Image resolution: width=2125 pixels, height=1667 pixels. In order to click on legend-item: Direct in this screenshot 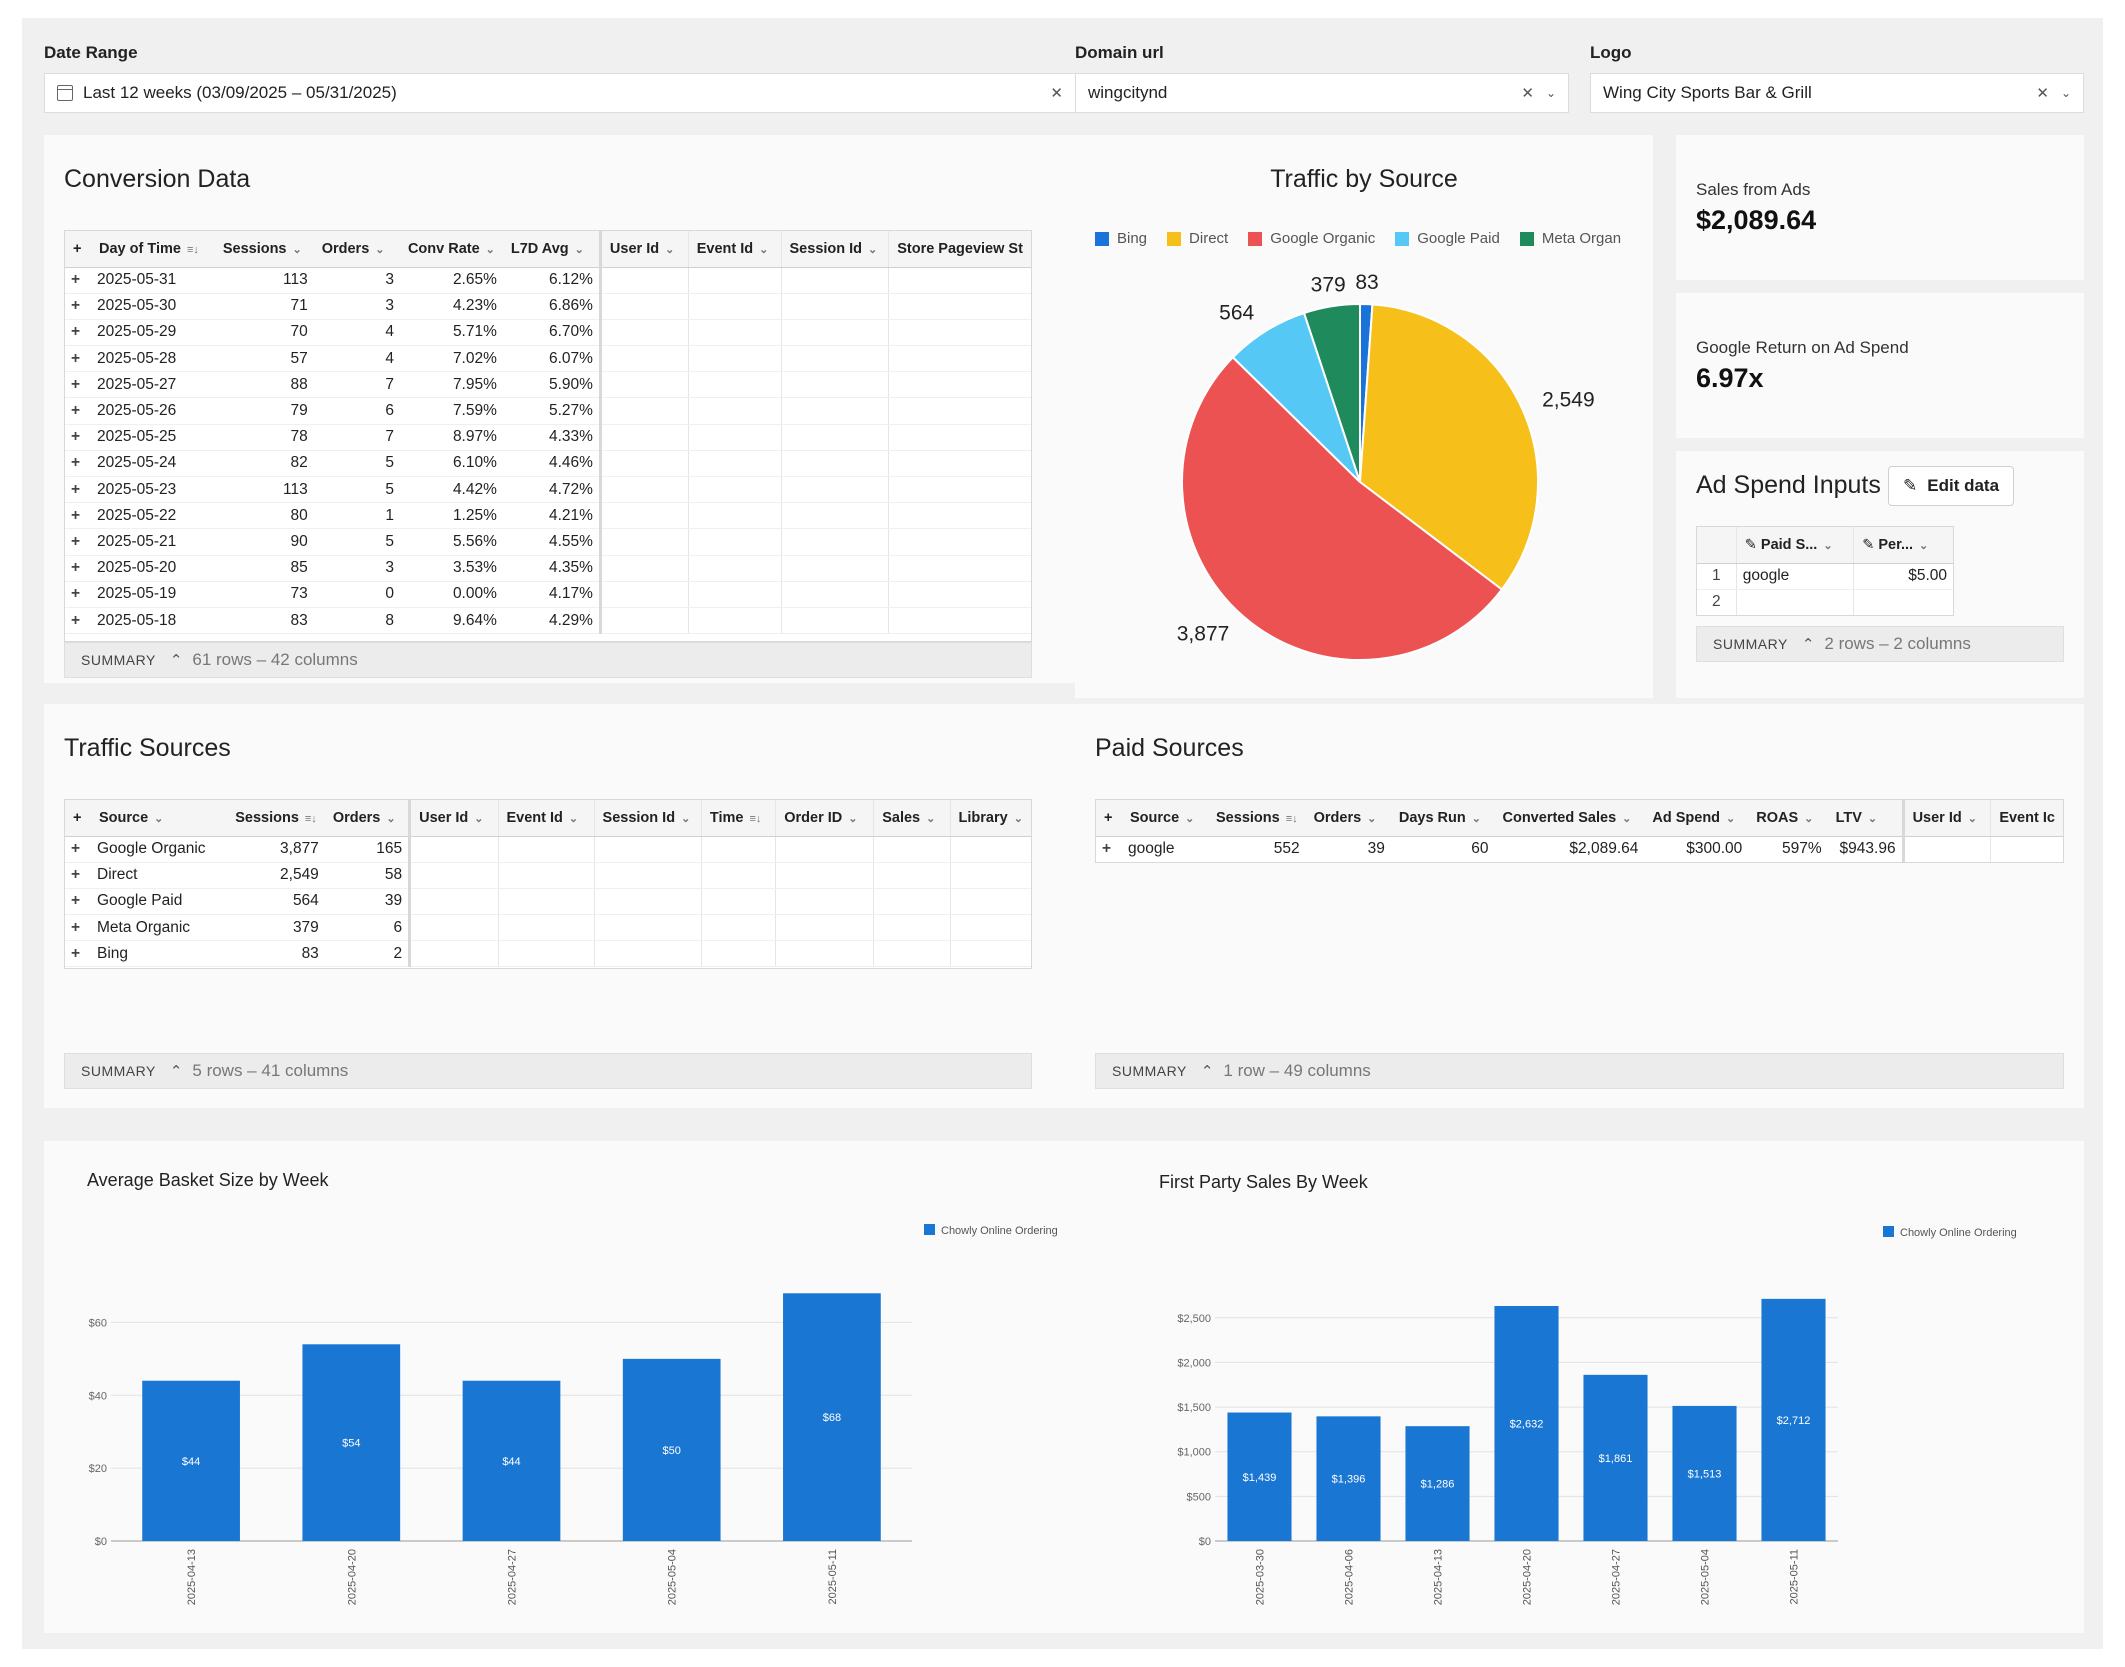, I will do `click(1197, 238)`.